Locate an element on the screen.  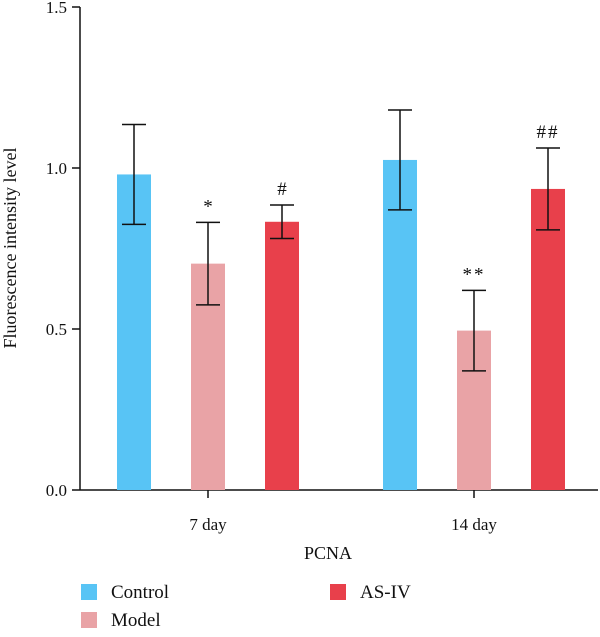
y-tick-label: 0.5 is located at coordinates (56, 329).